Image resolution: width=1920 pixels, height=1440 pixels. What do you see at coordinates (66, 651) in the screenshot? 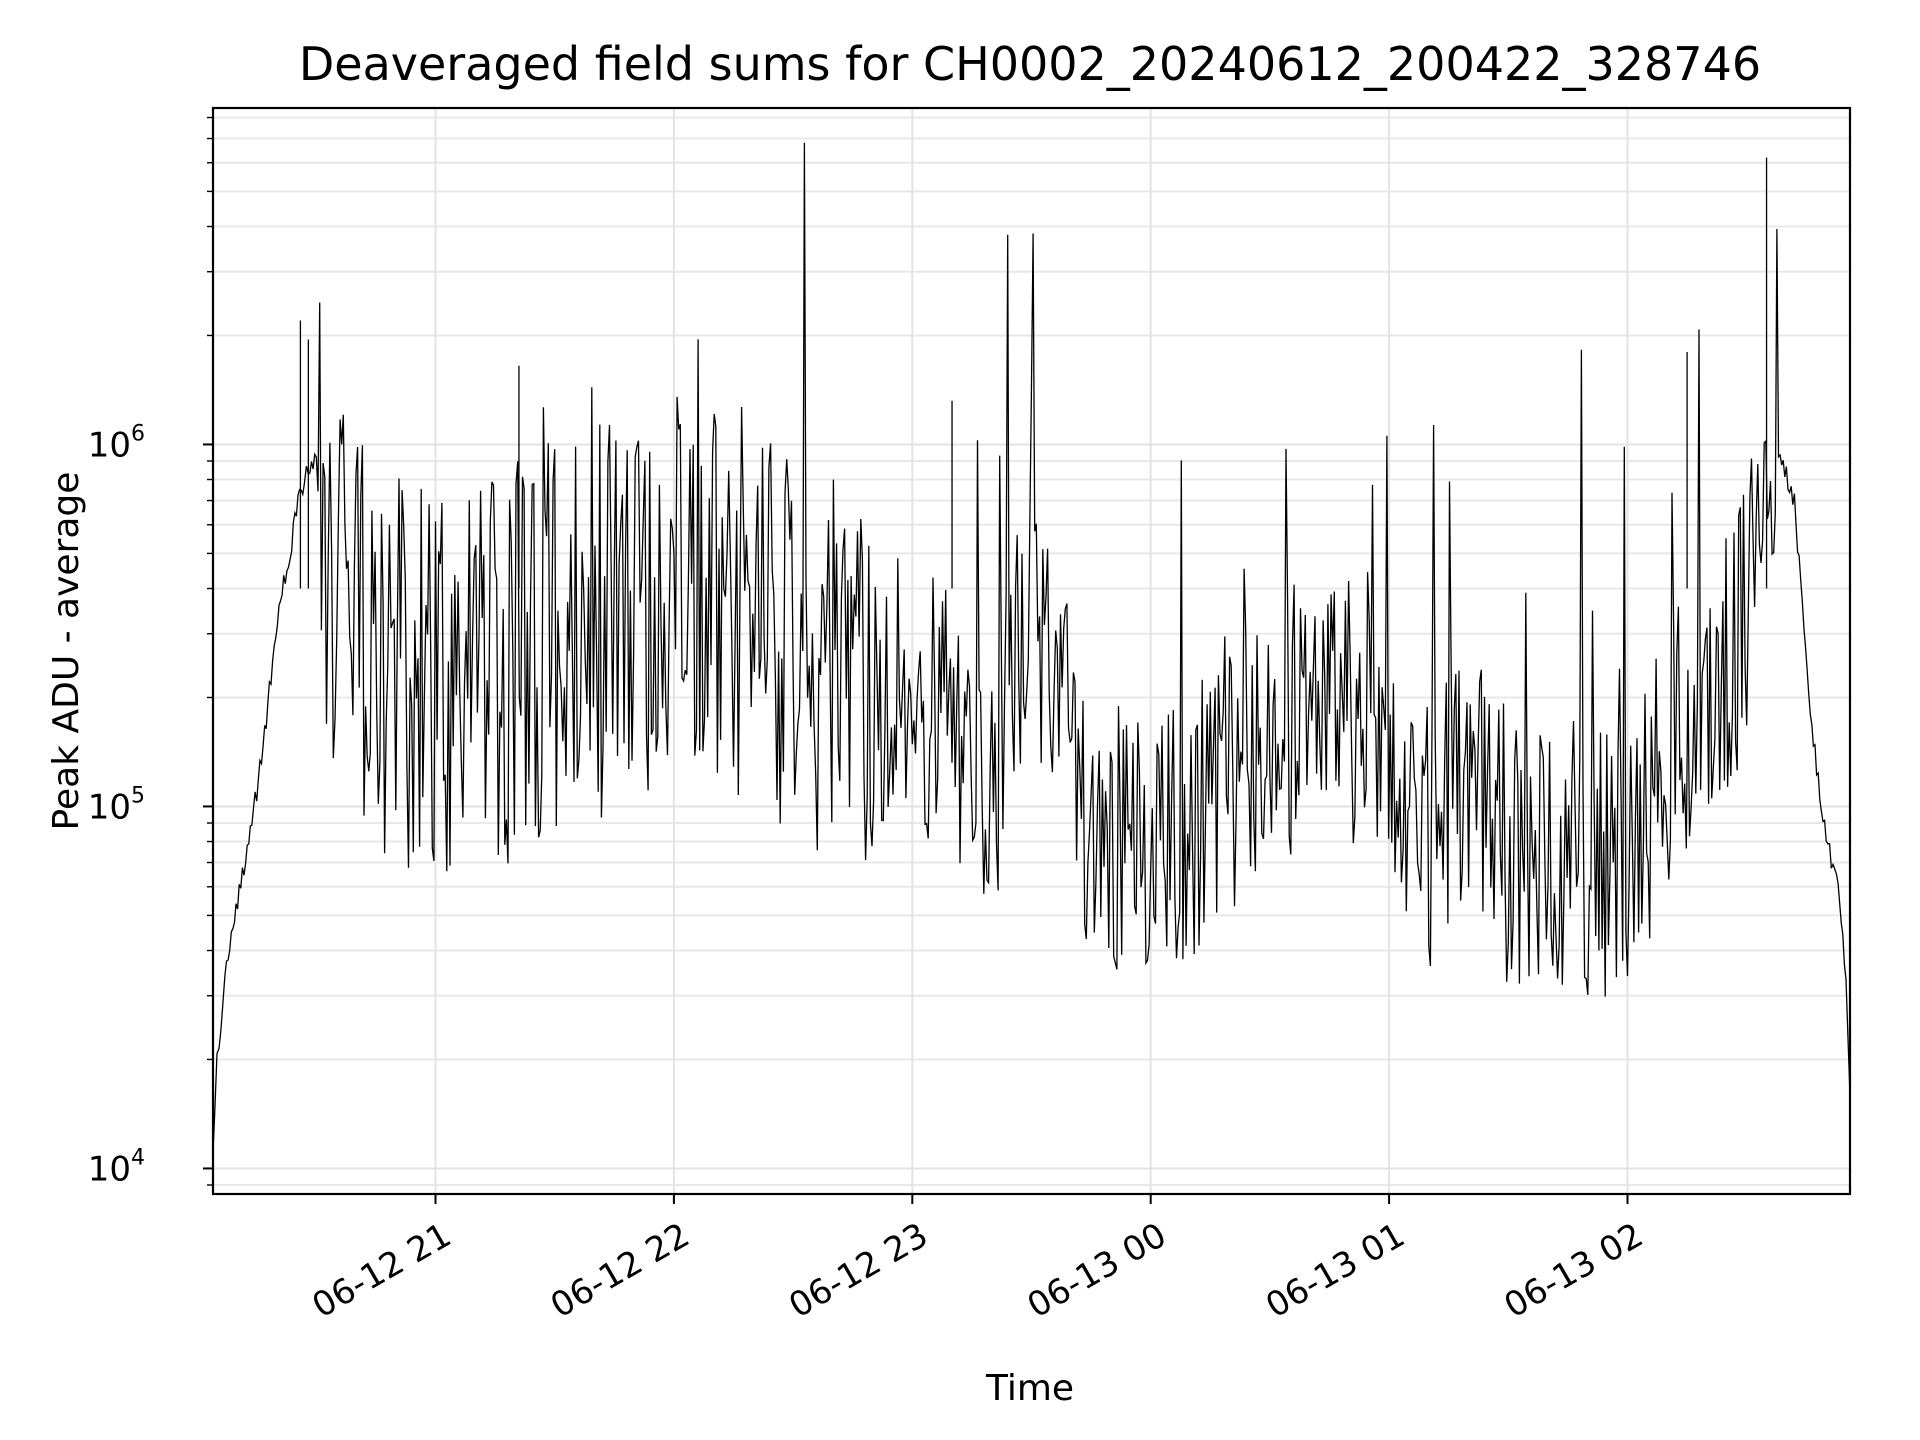
I see `y-axis-label: Peak ADU - average` at bounding box center [66, 651].